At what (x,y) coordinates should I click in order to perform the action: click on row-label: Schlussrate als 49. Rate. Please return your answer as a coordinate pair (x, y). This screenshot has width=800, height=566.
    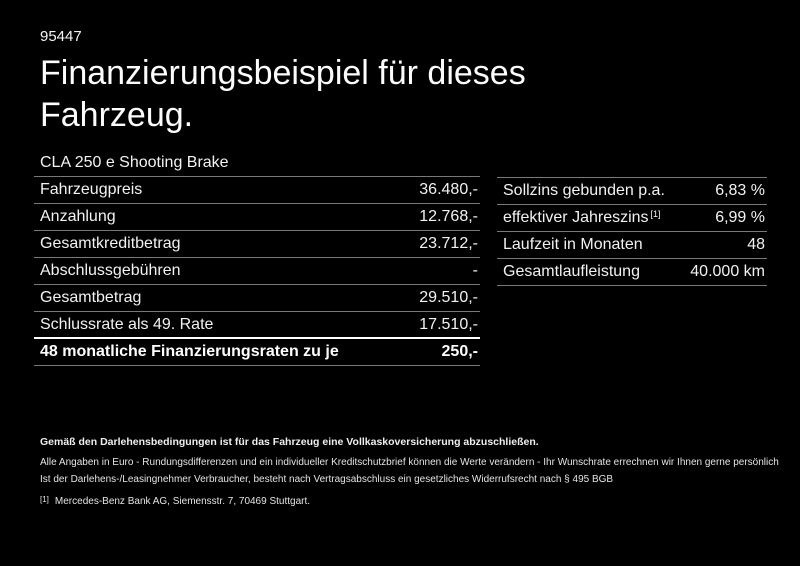
    Looking at the image, I should click on (127, 324).